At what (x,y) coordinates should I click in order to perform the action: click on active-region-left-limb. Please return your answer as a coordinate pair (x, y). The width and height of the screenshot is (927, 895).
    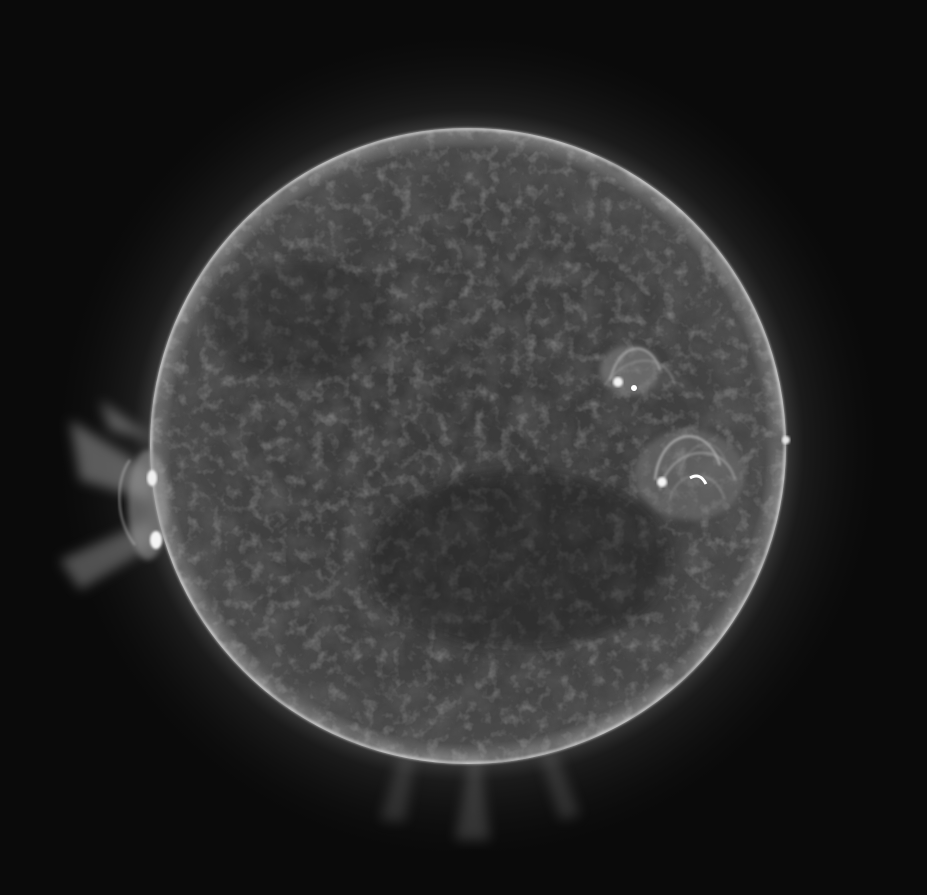
    Looking at the image, I should click on (143, 505).